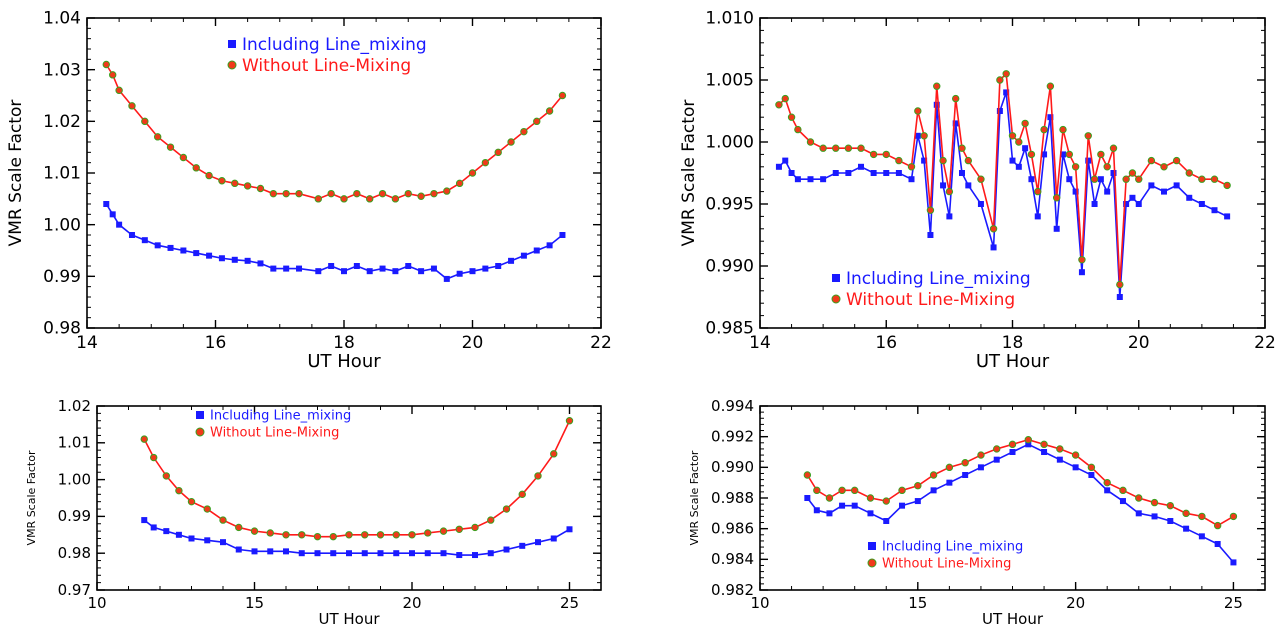 This screenshot has height=631, width=1279. What do you see at coordinates (732, 590) in the screenshot?
I see `y-tick-label: 0.982` at bounding box center [732, 590].